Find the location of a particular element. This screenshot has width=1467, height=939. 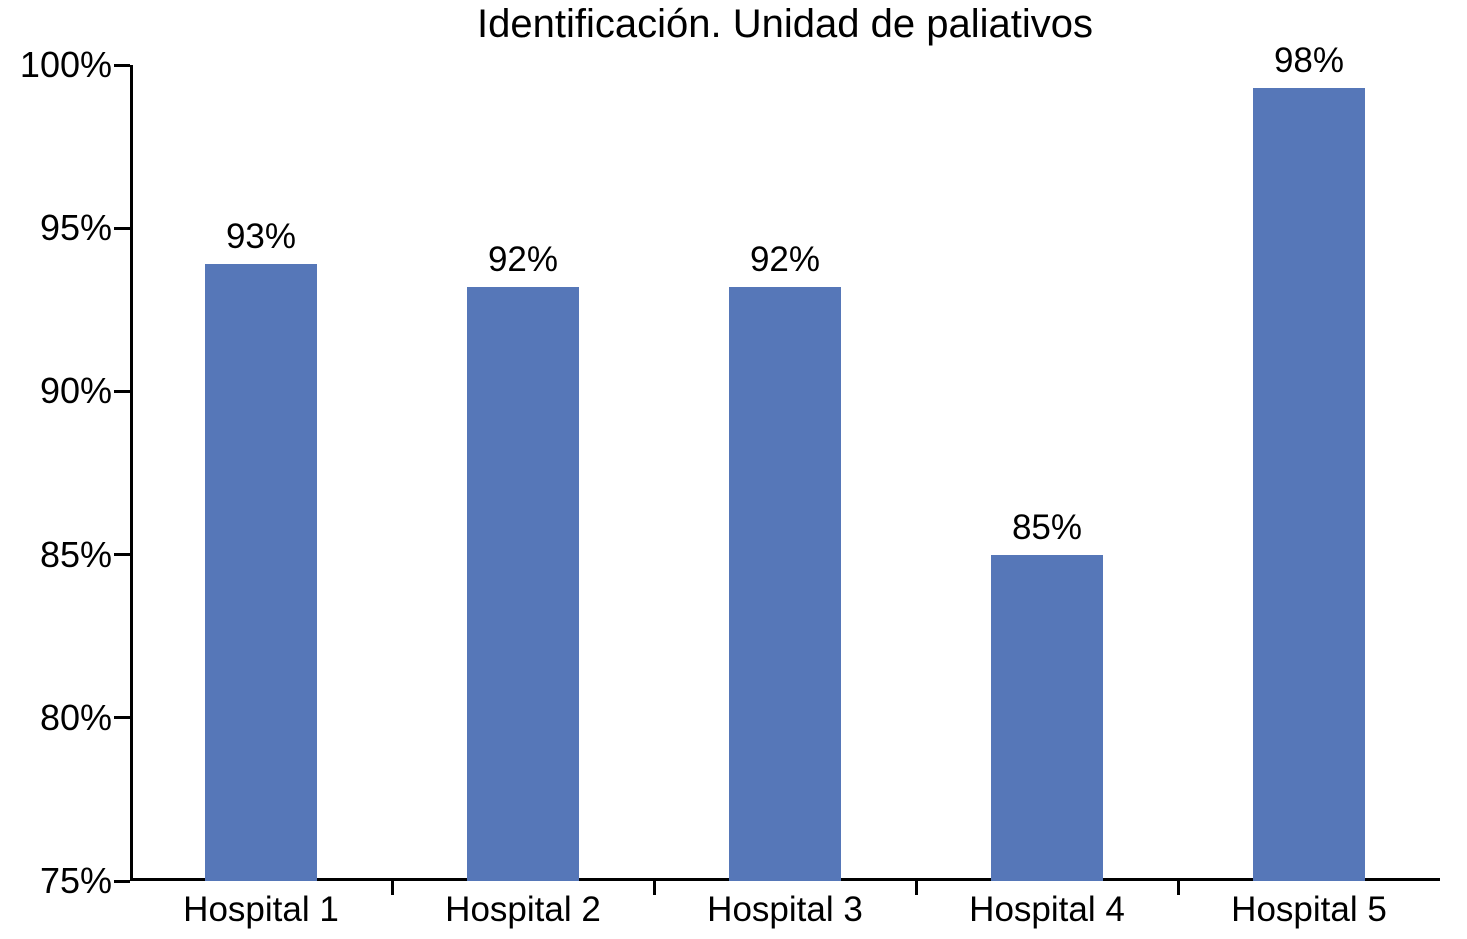

bar-value-label: 85% is located at coordinates (1047, 527).